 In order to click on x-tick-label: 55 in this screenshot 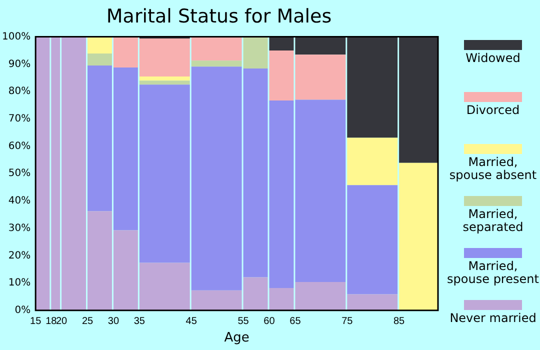, I will do `click(244, 322)`.